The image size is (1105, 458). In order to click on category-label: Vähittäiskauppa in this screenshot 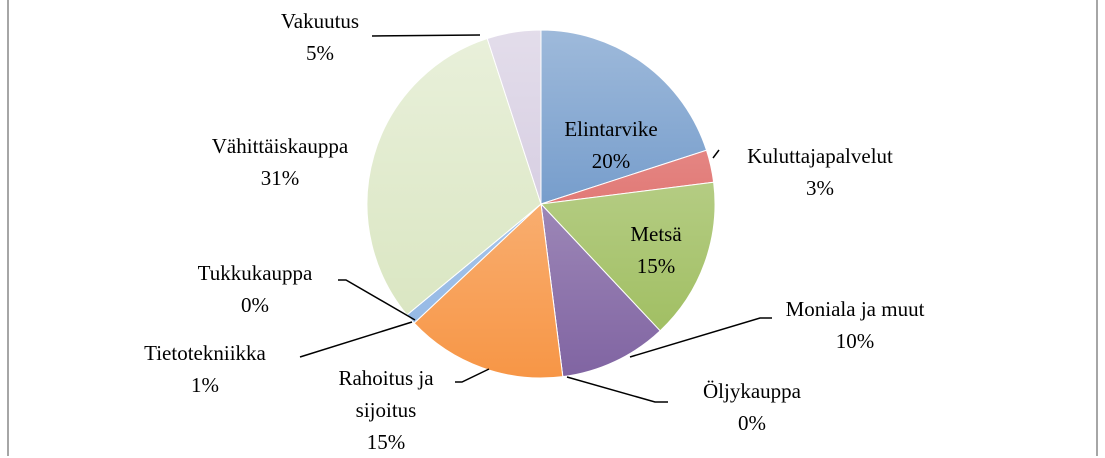, I will do `click(280, 146)`.